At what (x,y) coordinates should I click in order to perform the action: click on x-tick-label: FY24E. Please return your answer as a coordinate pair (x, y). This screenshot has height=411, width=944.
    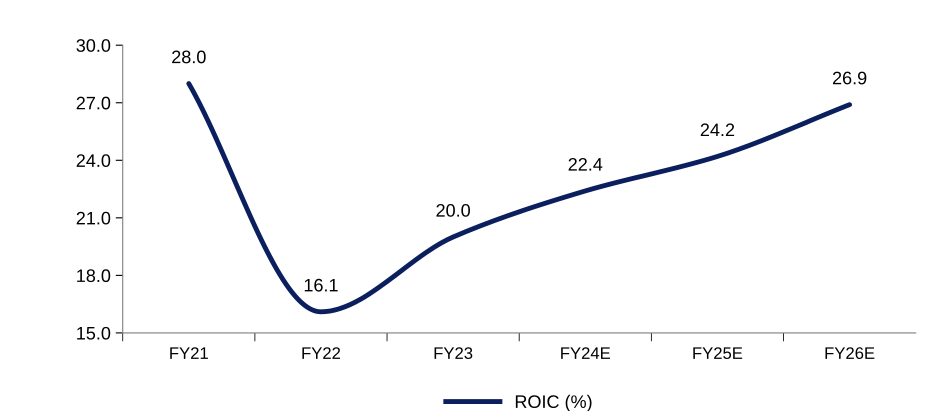
    Looking at the image, I should click on (585, 353).